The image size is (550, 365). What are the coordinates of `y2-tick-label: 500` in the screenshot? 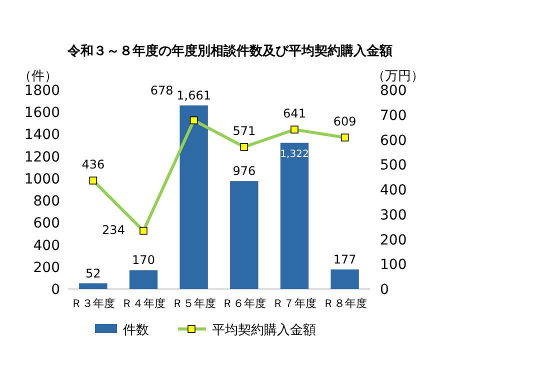 It's located at (393, 166).